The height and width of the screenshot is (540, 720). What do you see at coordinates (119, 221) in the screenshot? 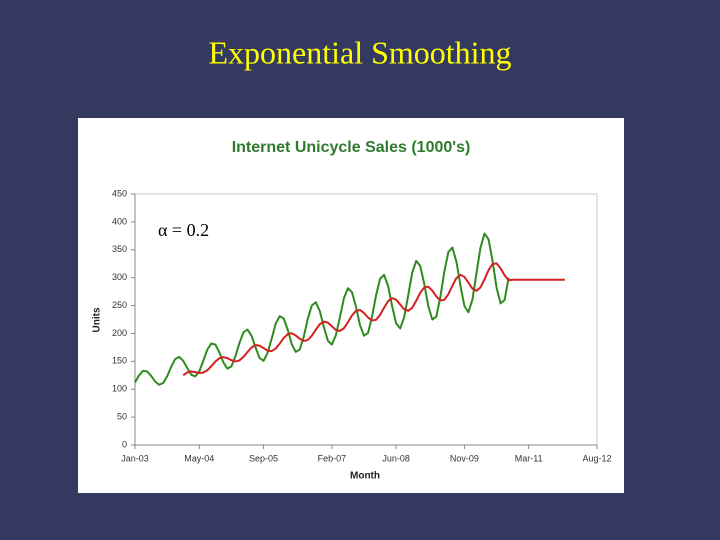
I see `y-tick-label: 400` at bounding box center [119, 221].